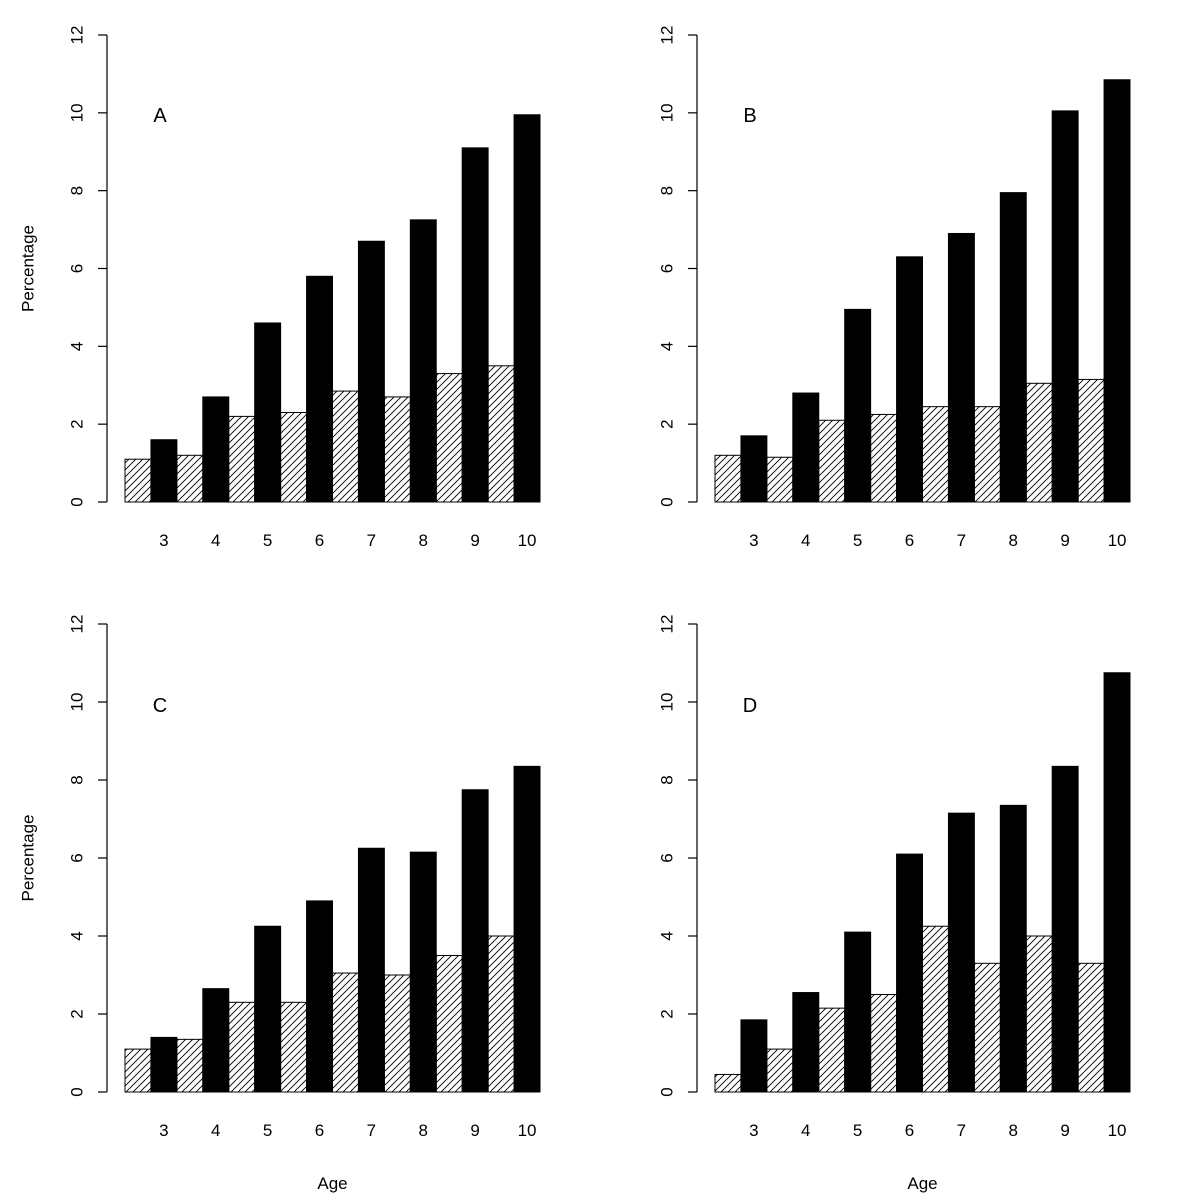 The width and height of the screenshot is (1200, 1200). I want to click on y-axis-title: Percentage, so click(28, 858).